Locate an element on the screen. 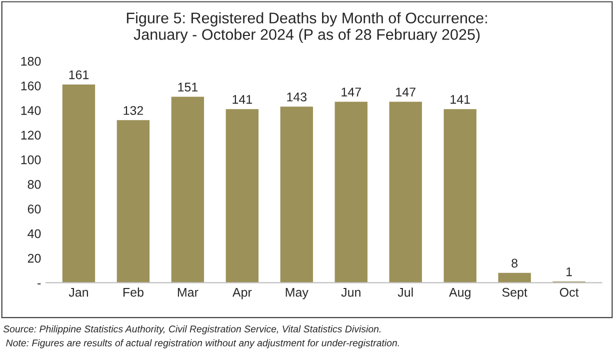 The image size is (614, 349). x-tick-label: Apr is located at coordinates (242, 294).